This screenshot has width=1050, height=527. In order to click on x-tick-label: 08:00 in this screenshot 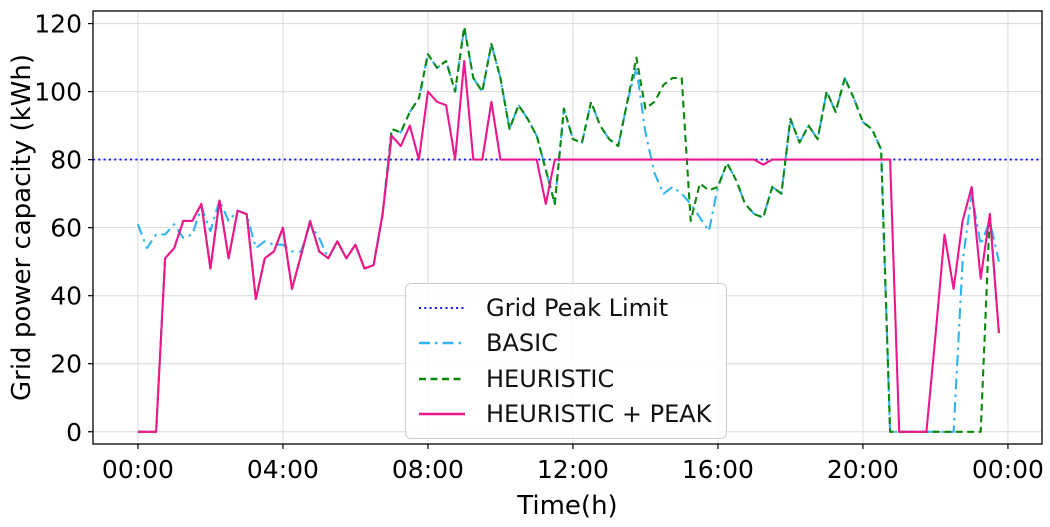, I will do `click(428, 469)`.